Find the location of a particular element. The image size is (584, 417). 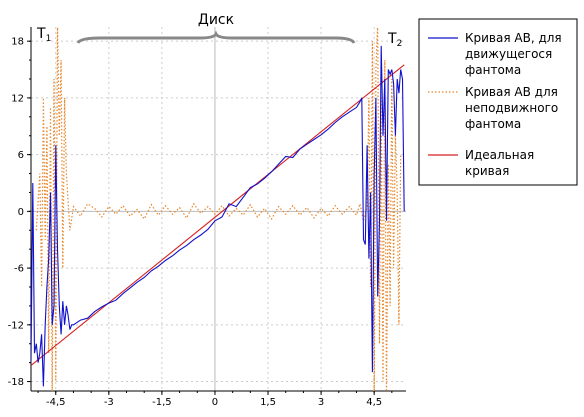

x-tick-label: 1,5 is located at coordinates (268, 402).